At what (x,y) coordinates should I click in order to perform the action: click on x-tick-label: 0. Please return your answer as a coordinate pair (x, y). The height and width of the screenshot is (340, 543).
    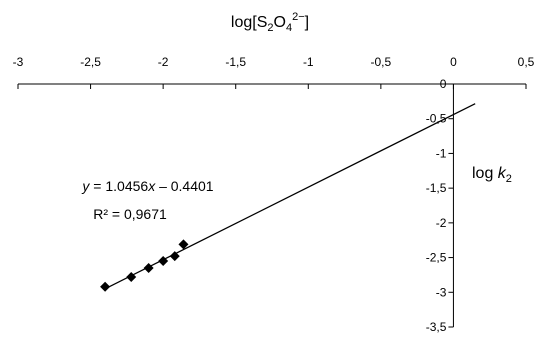
    Looking at the image, I should click on (453, 62).